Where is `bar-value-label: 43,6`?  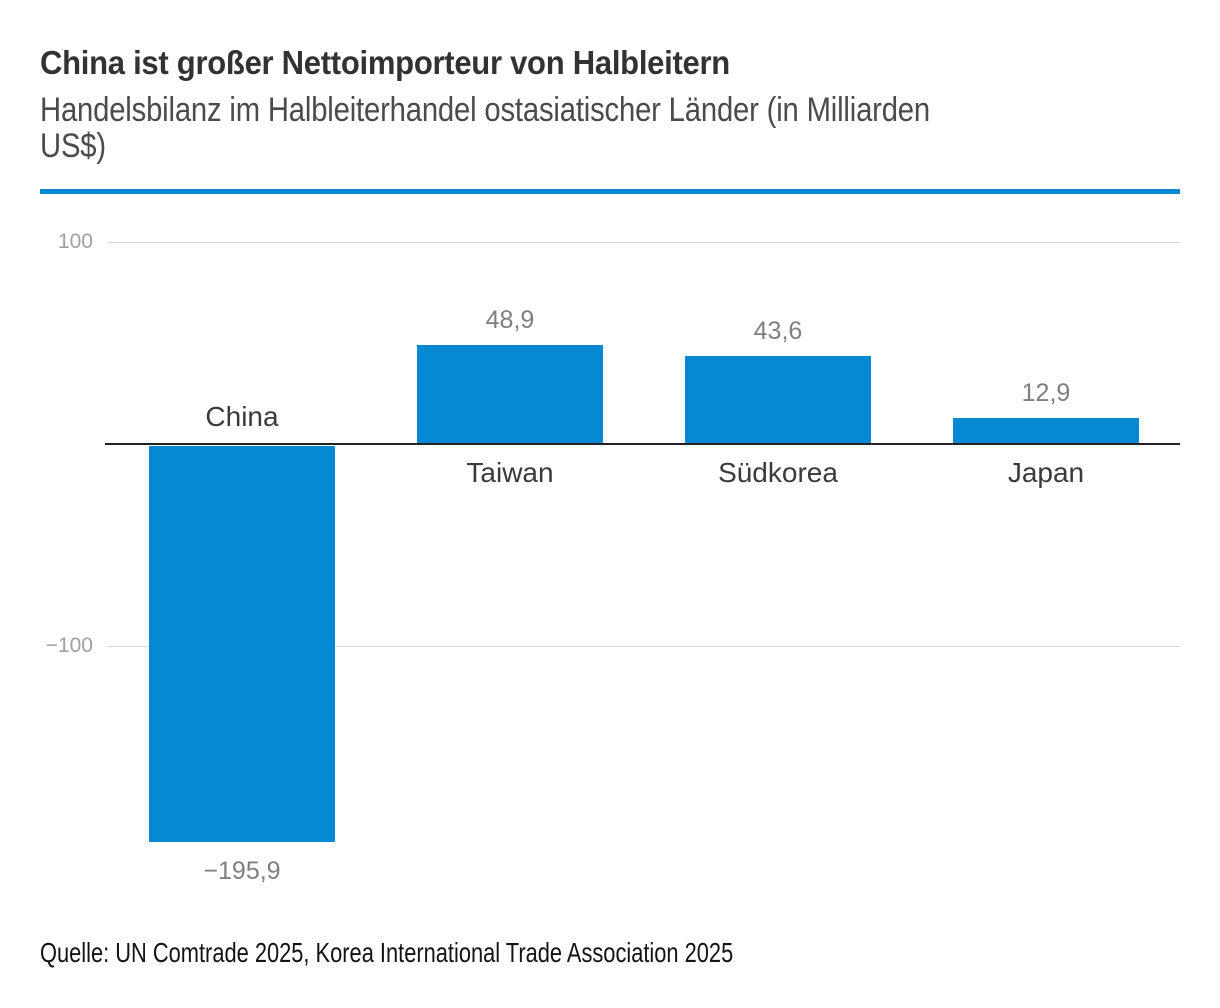 bar-value-label: 43,6 is located at coordinates (778, 331).